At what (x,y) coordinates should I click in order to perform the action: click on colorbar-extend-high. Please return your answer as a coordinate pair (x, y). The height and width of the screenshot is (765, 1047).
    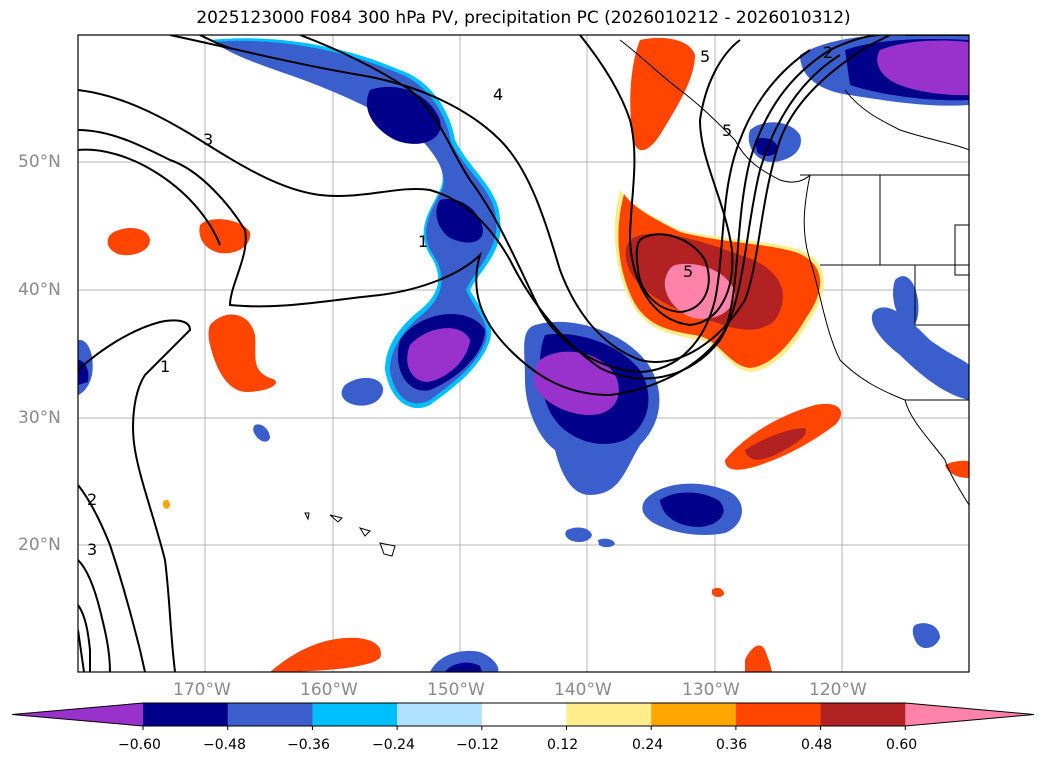
    Looking at the image, I should click on (969, 714).